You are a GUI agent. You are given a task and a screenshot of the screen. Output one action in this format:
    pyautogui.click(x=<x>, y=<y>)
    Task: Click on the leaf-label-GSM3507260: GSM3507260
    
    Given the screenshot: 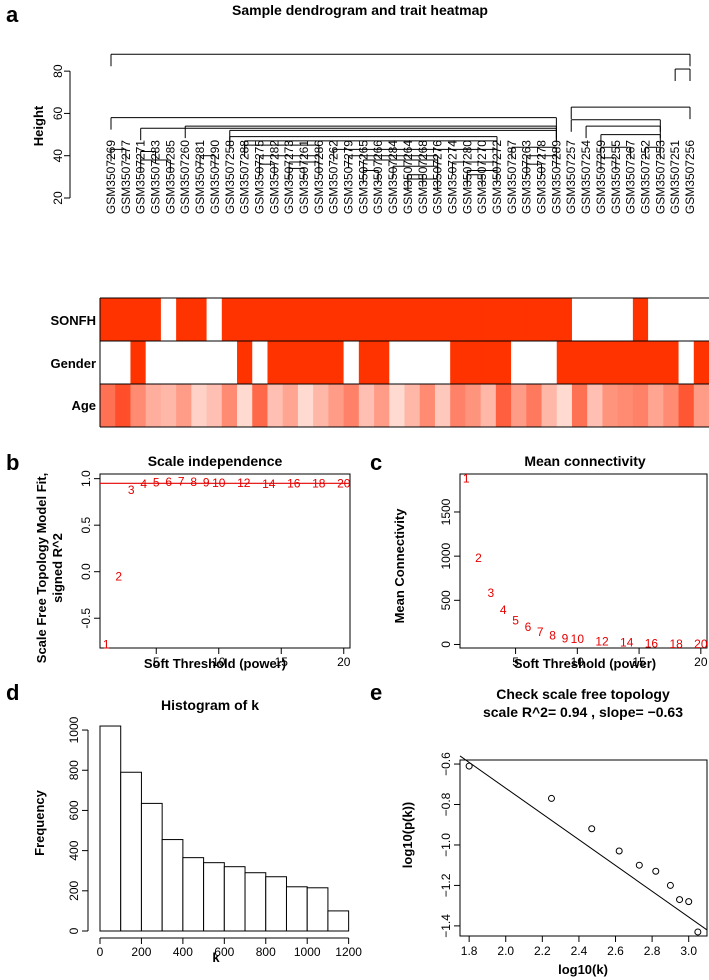 What is the action you would take?
    pyautogui.click(x=185, y=177)
    